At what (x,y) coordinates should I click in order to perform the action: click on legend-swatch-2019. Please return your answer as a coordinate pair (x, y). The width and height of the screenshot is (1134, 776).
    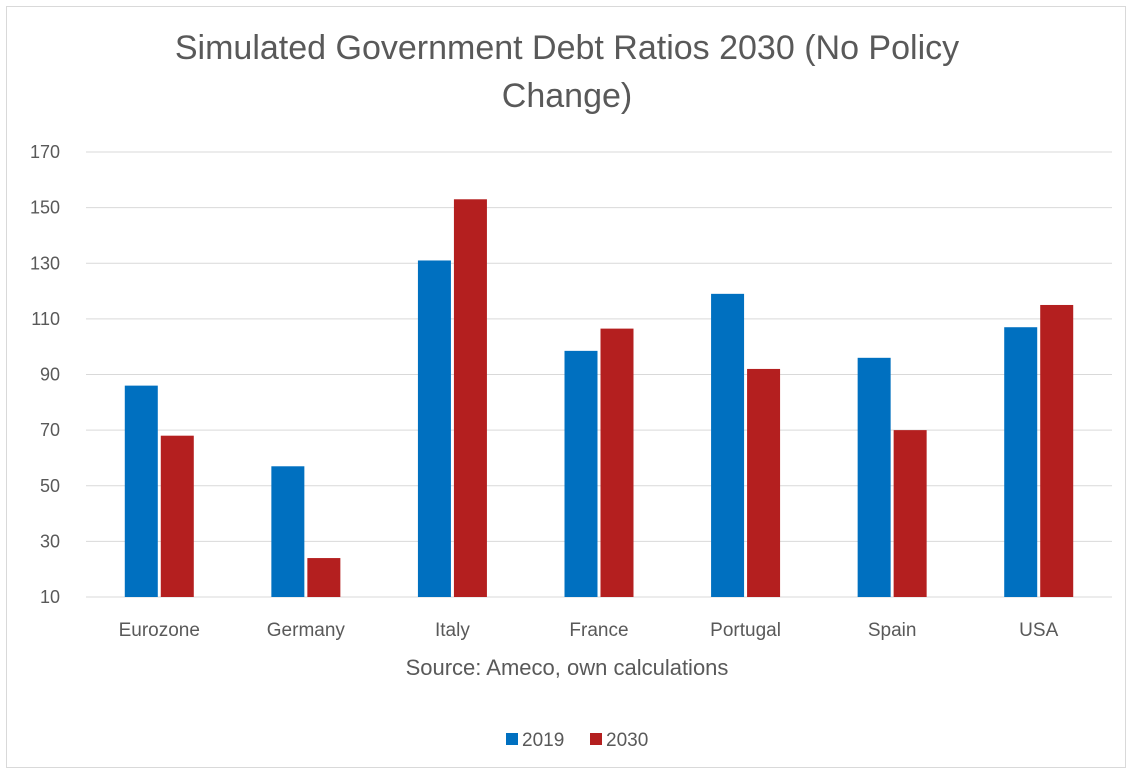
    Looking at the image, I should click on (512, 739).